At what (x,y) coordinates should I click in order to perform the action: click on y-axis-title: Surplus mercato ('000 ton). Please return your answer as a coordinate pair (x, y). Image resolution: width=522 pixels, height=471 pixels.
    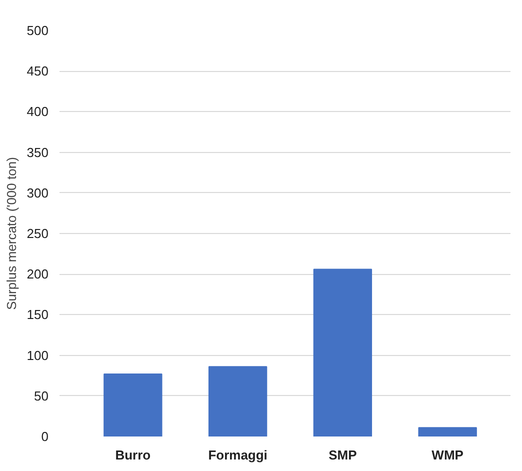
    Looking at the image, I should click on (11, 233).